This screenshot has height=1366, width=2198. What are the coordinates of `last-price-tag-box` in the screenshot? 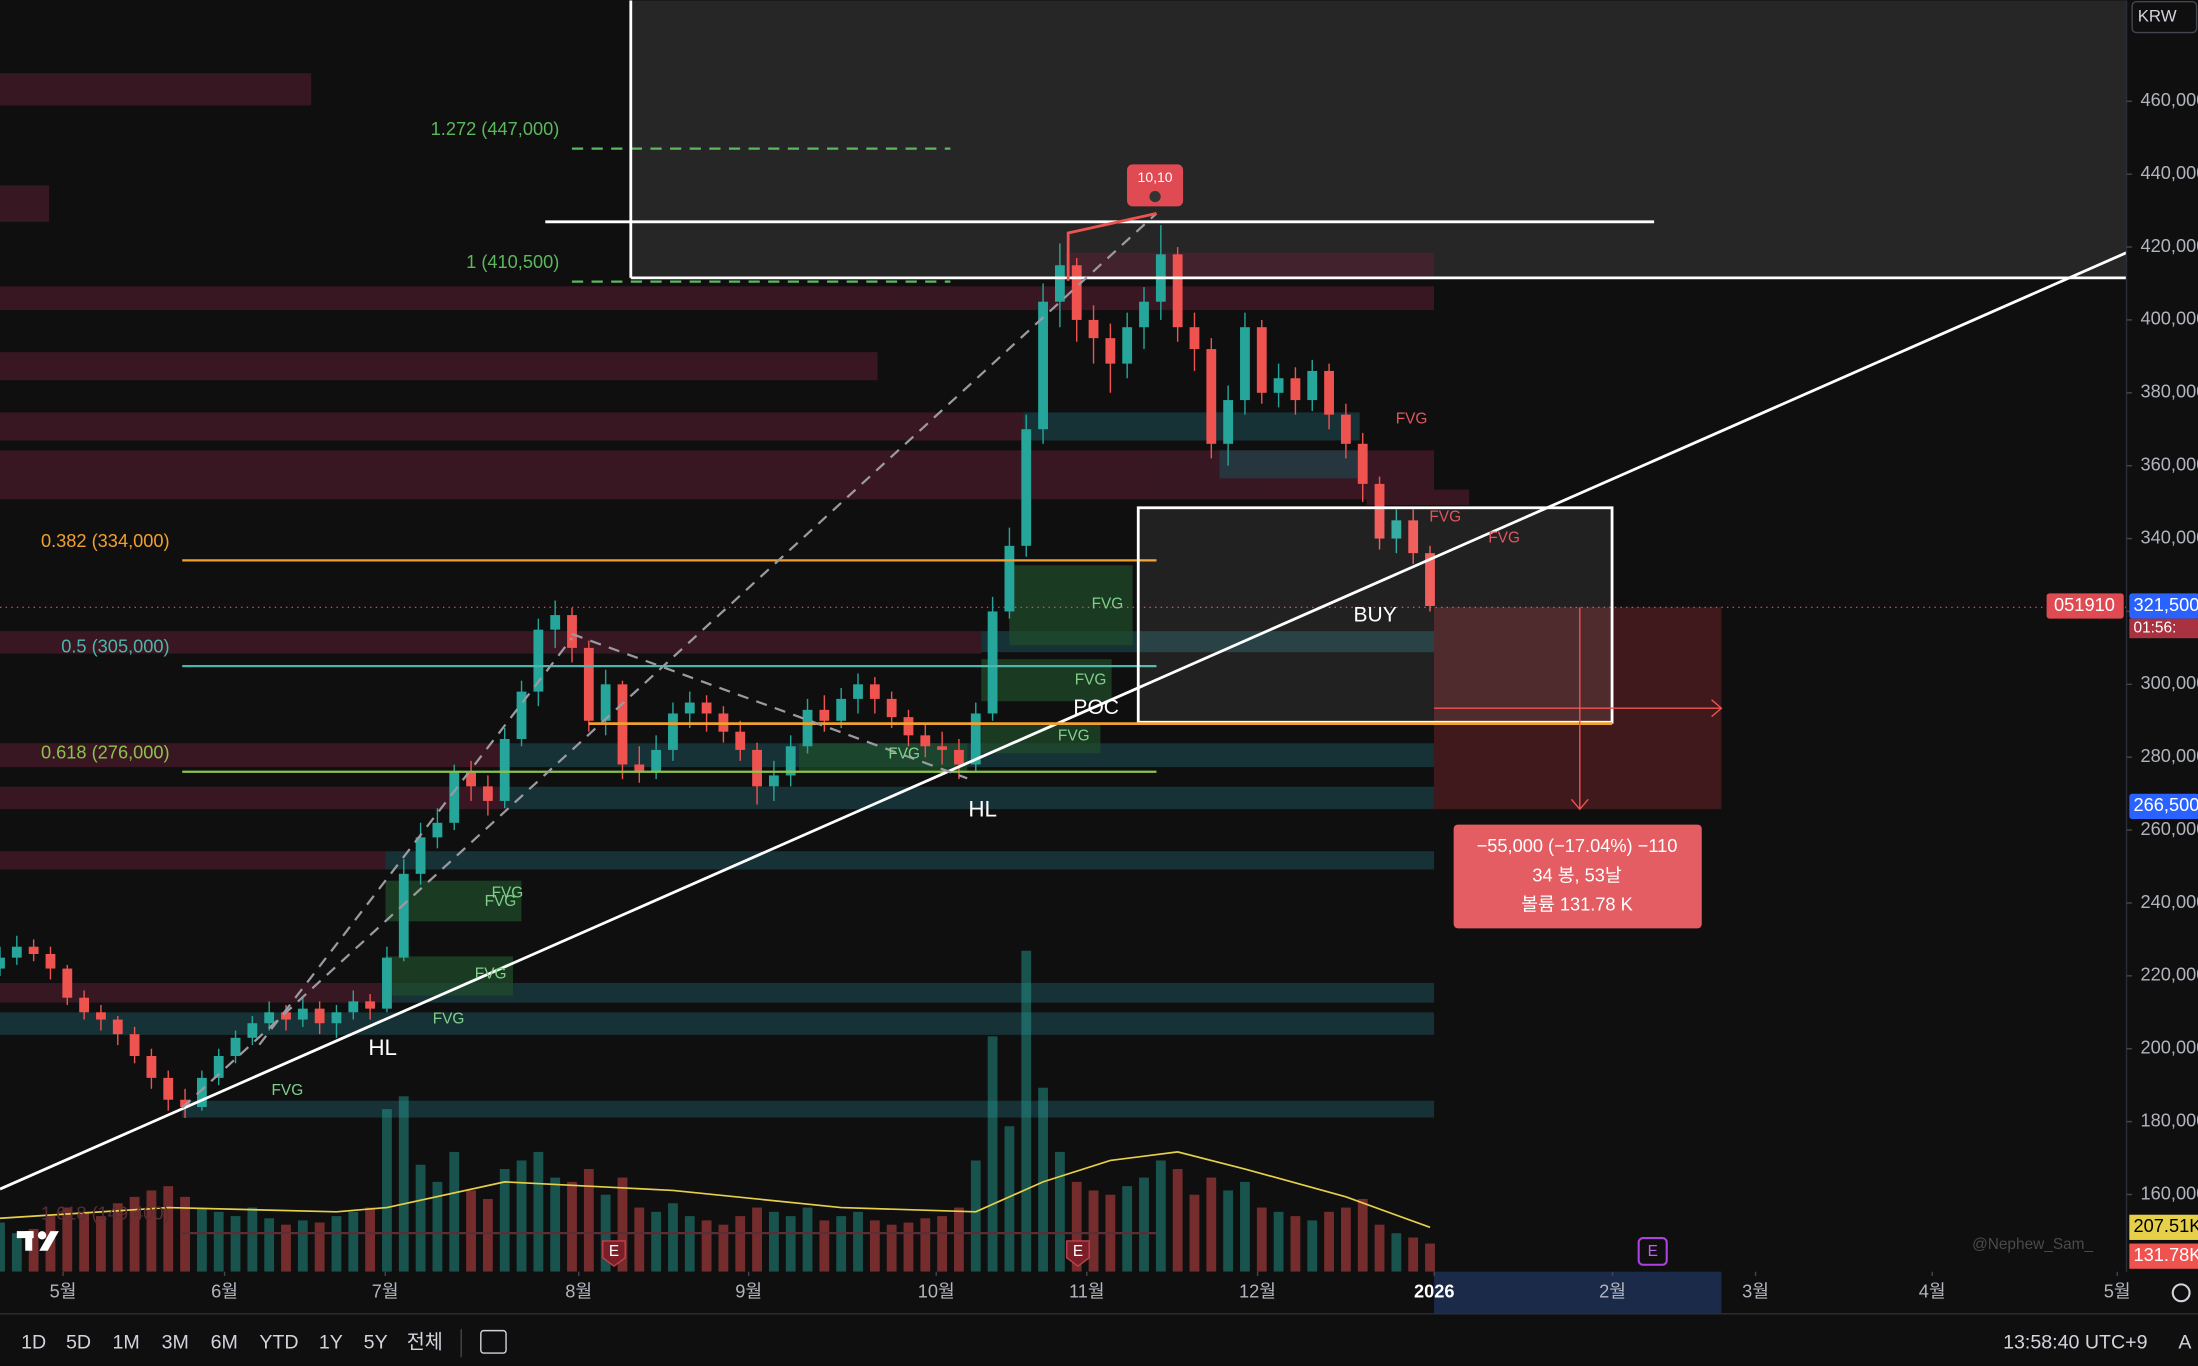 It's located at (2163, 606).